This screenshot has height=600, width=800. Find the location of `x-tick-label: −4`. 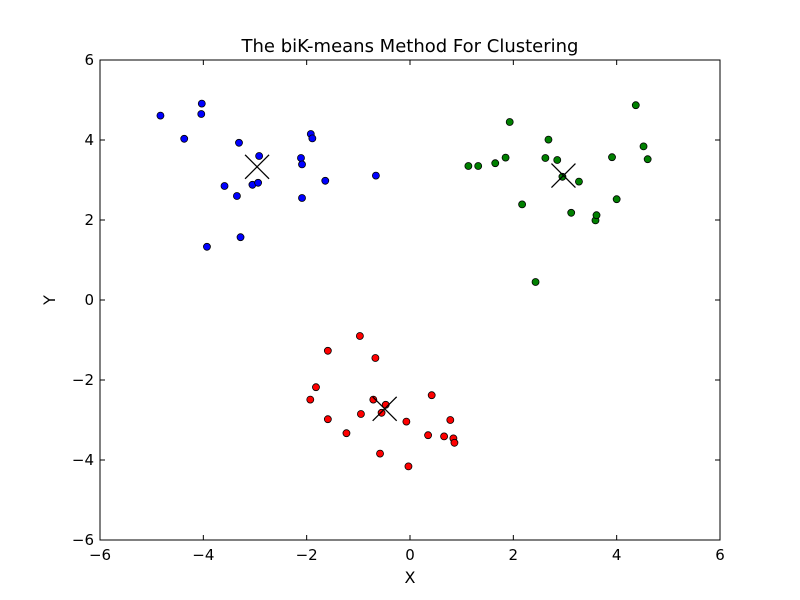

x-tick-label: −4 is located at coordinates (203, 555).